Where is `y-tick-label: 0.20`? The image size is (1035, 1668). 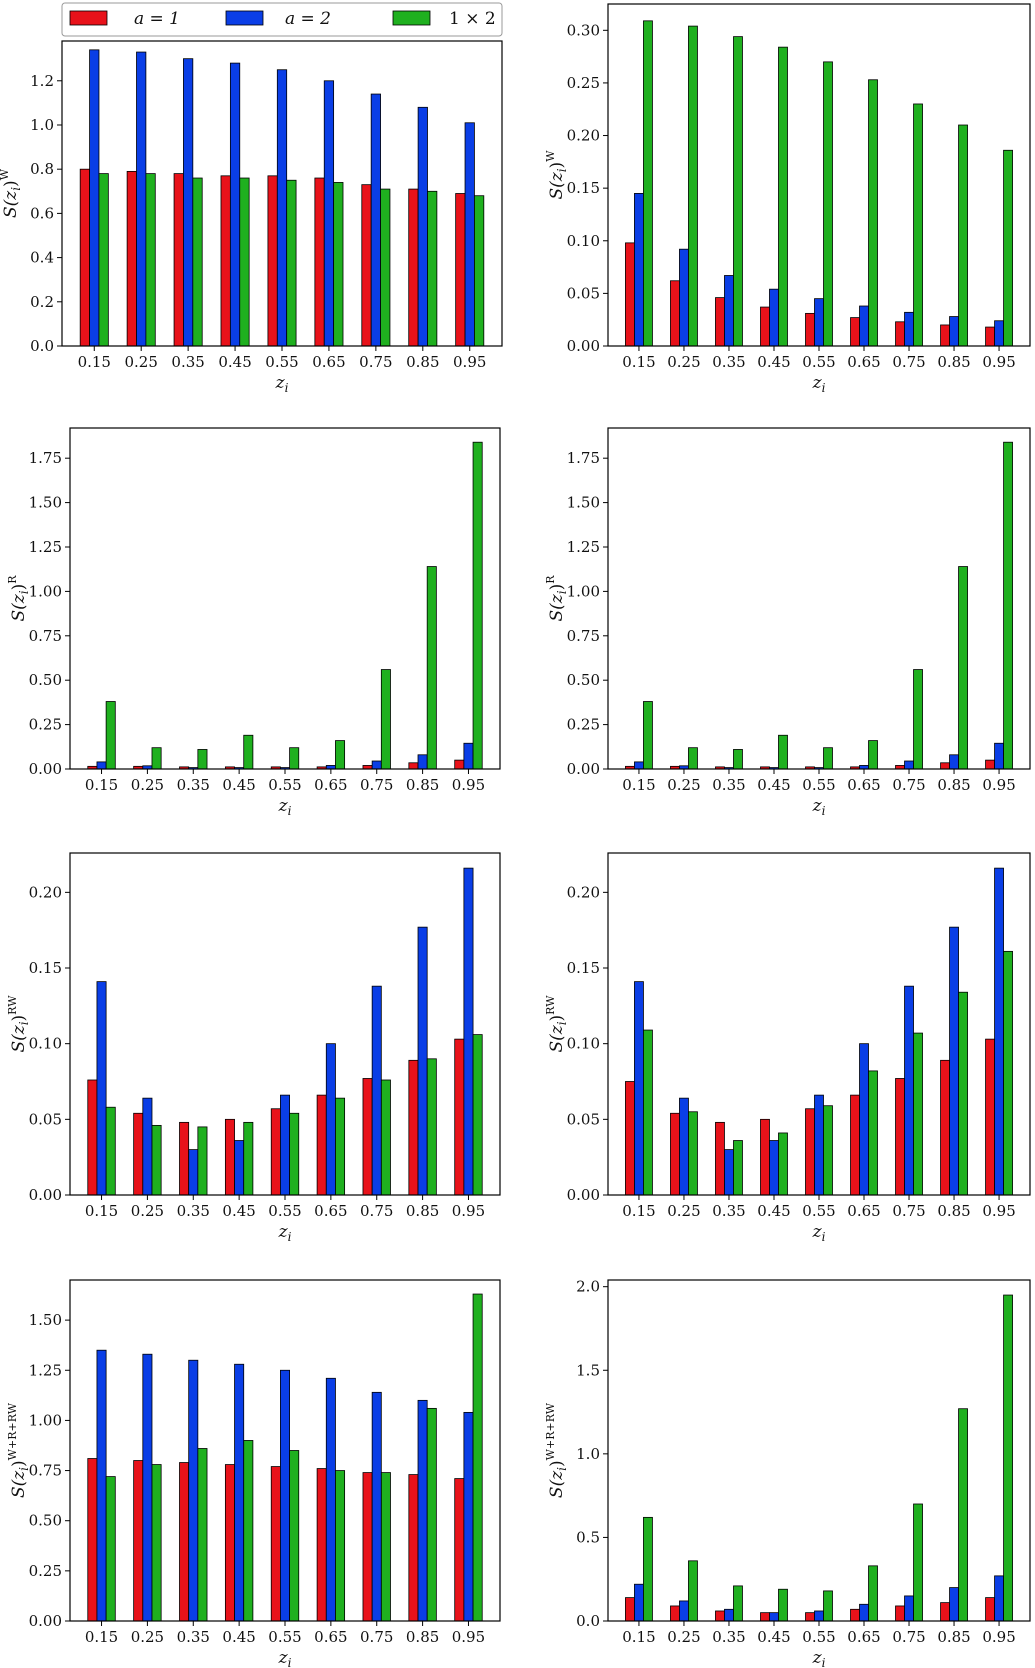 y-tick-label: 0.20 is located at coordinates (583, 136).